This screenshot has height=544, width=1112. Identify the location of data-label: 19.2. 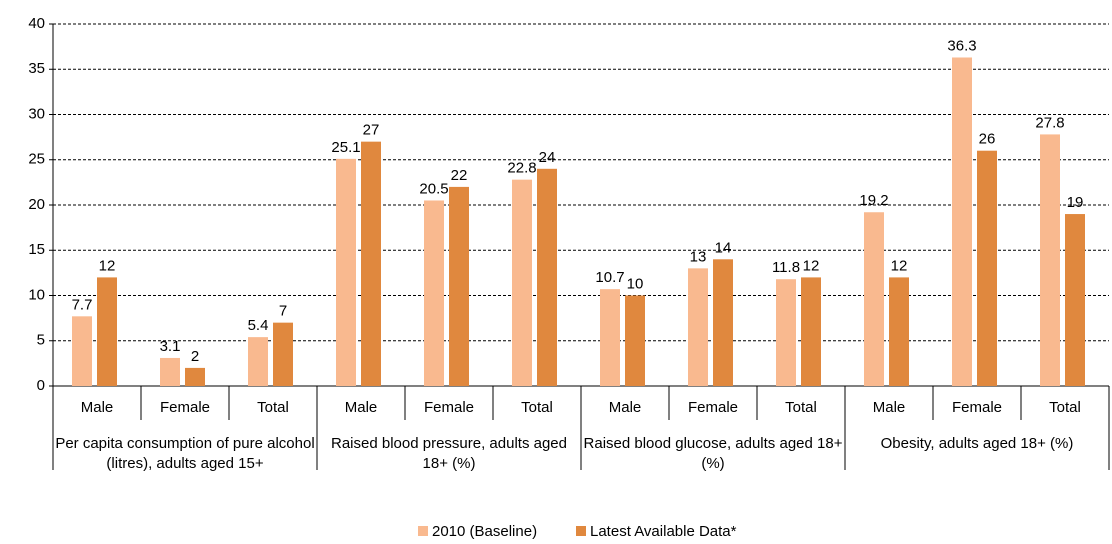
(873, 200).